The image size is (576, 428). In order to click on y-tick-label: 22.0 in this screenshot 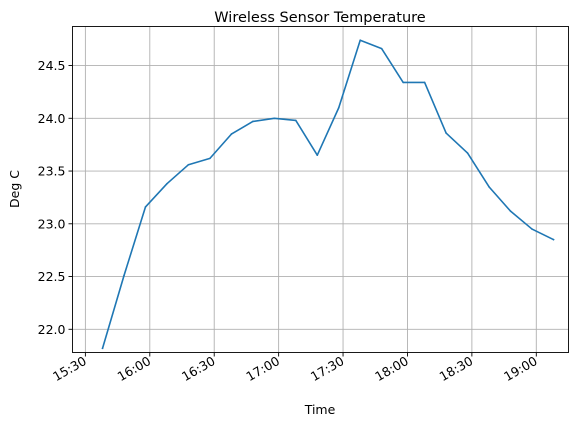, I will do `click(52, 329)`.